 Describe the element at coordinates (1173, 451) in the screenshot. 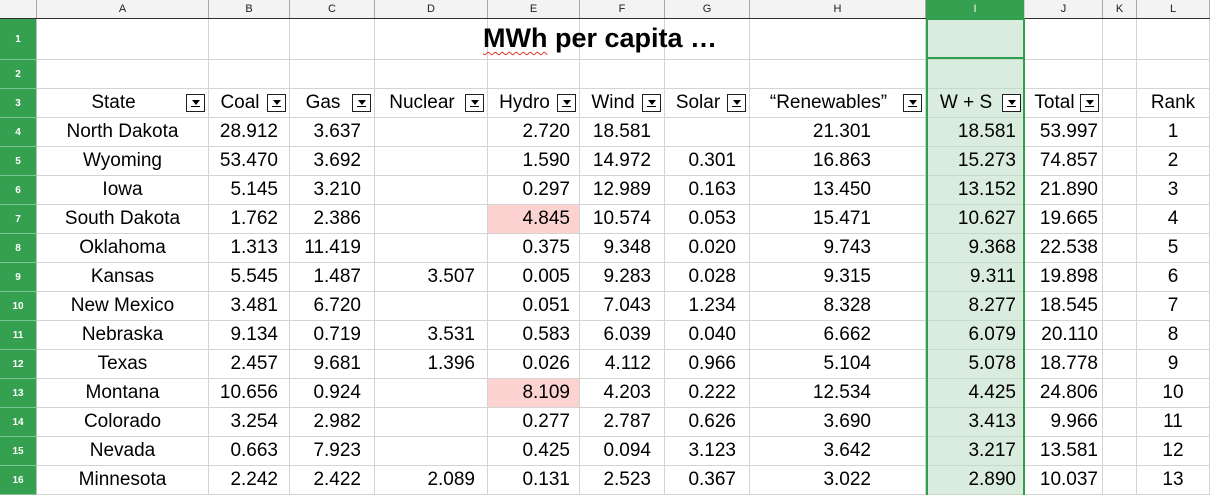

I see `cell-rank: 12` at that location.